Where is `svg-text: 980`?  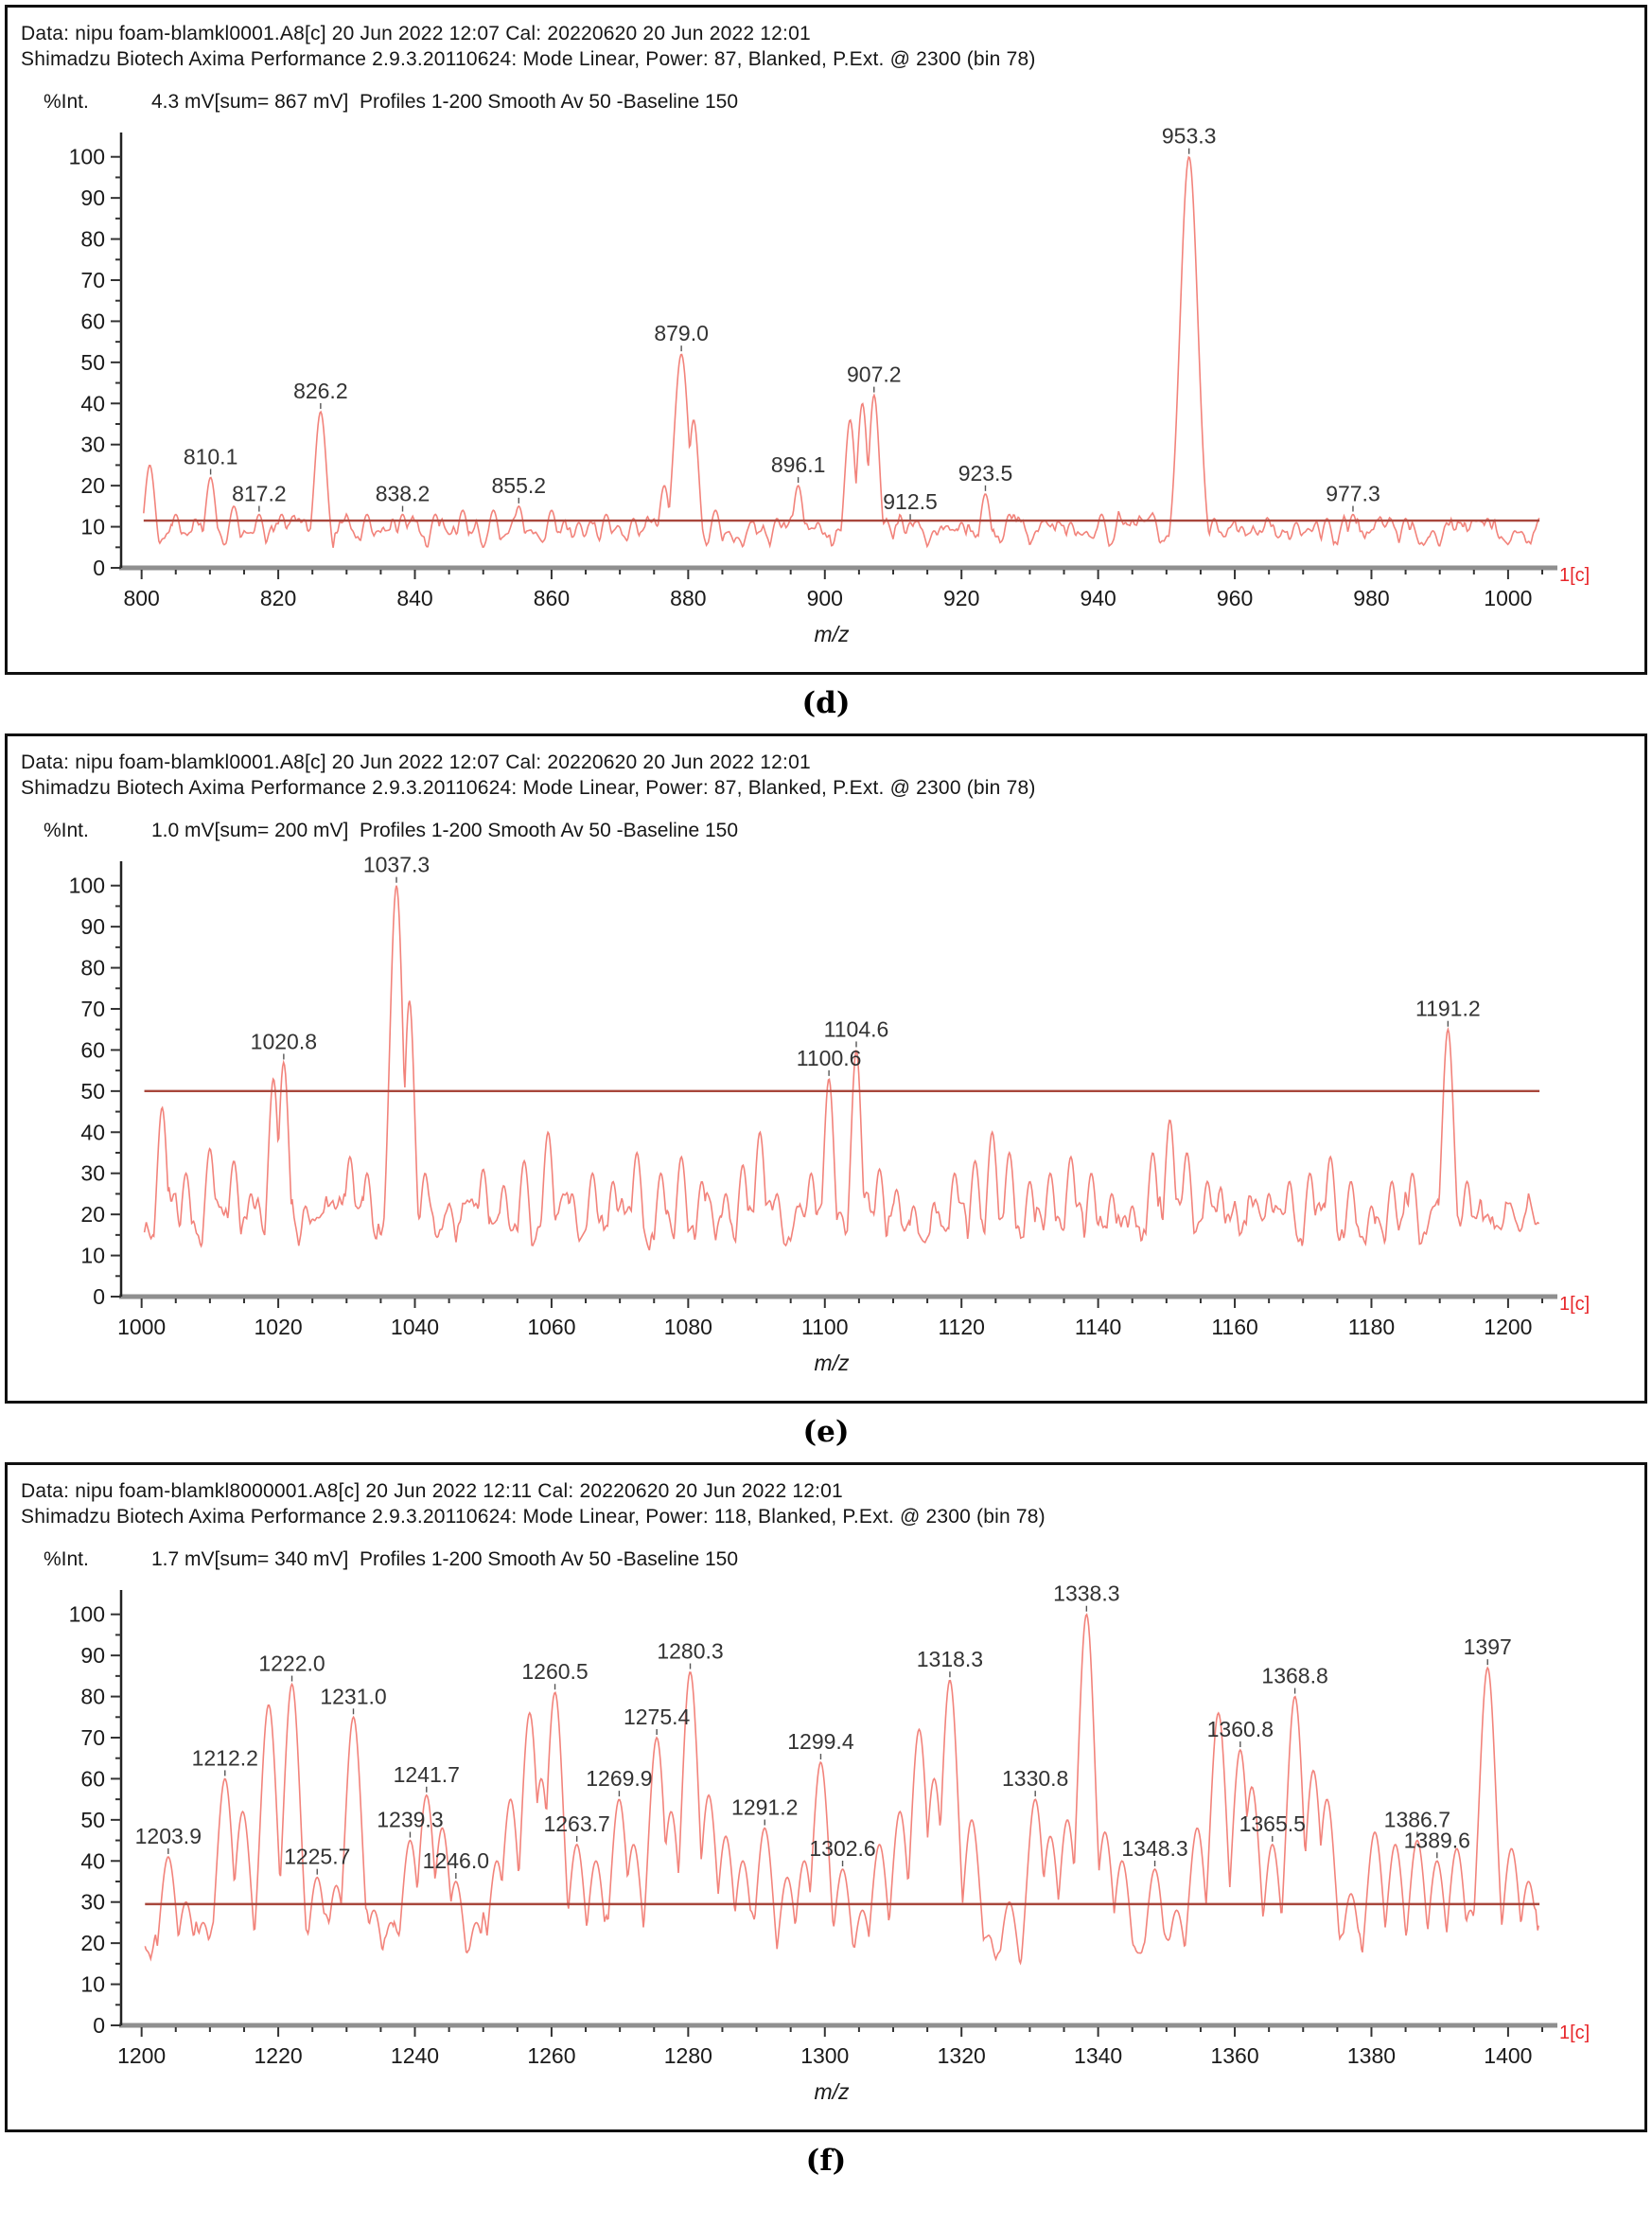 svg-text: 980 is located at coordinates (1371, 598).